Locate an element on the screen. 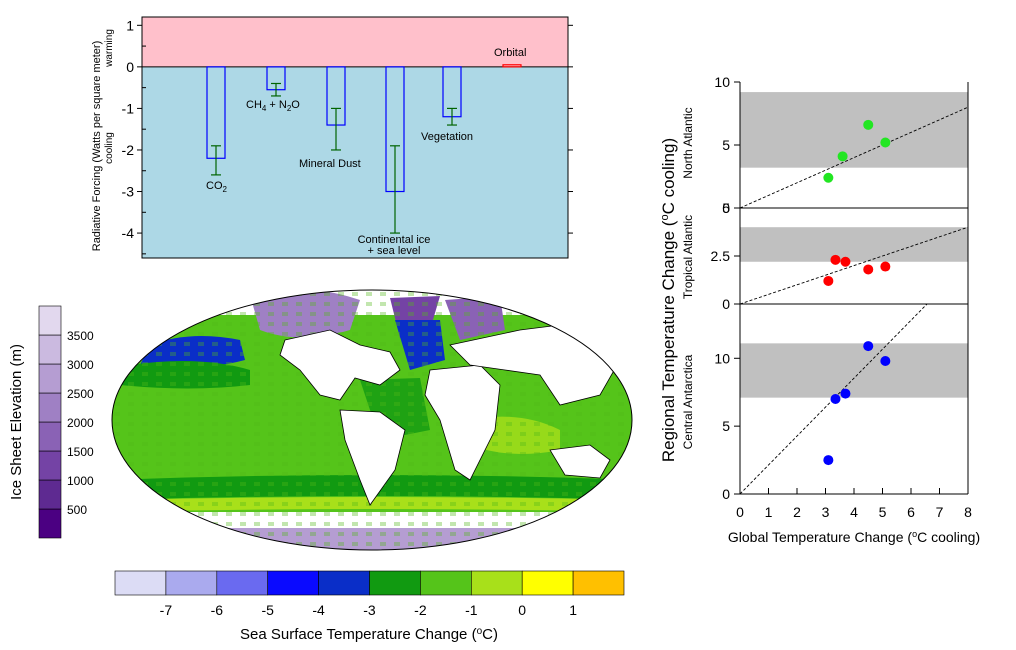  forcing-bars is located at coordinates (364, 149).